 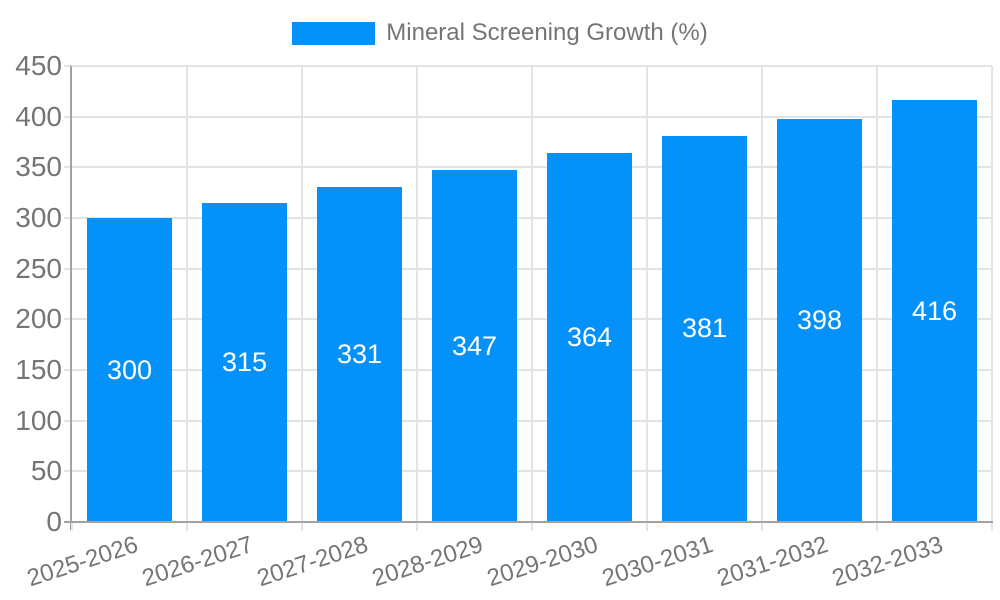 I want to click on bar: 381, so click(x=704, y=328).